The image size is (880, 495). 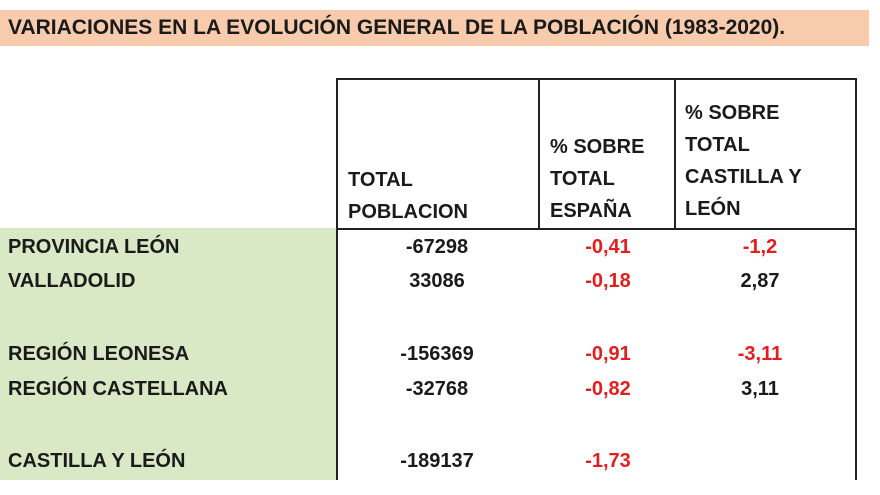 I want to click on header-cyl-cell, so click(x=765, y=153).